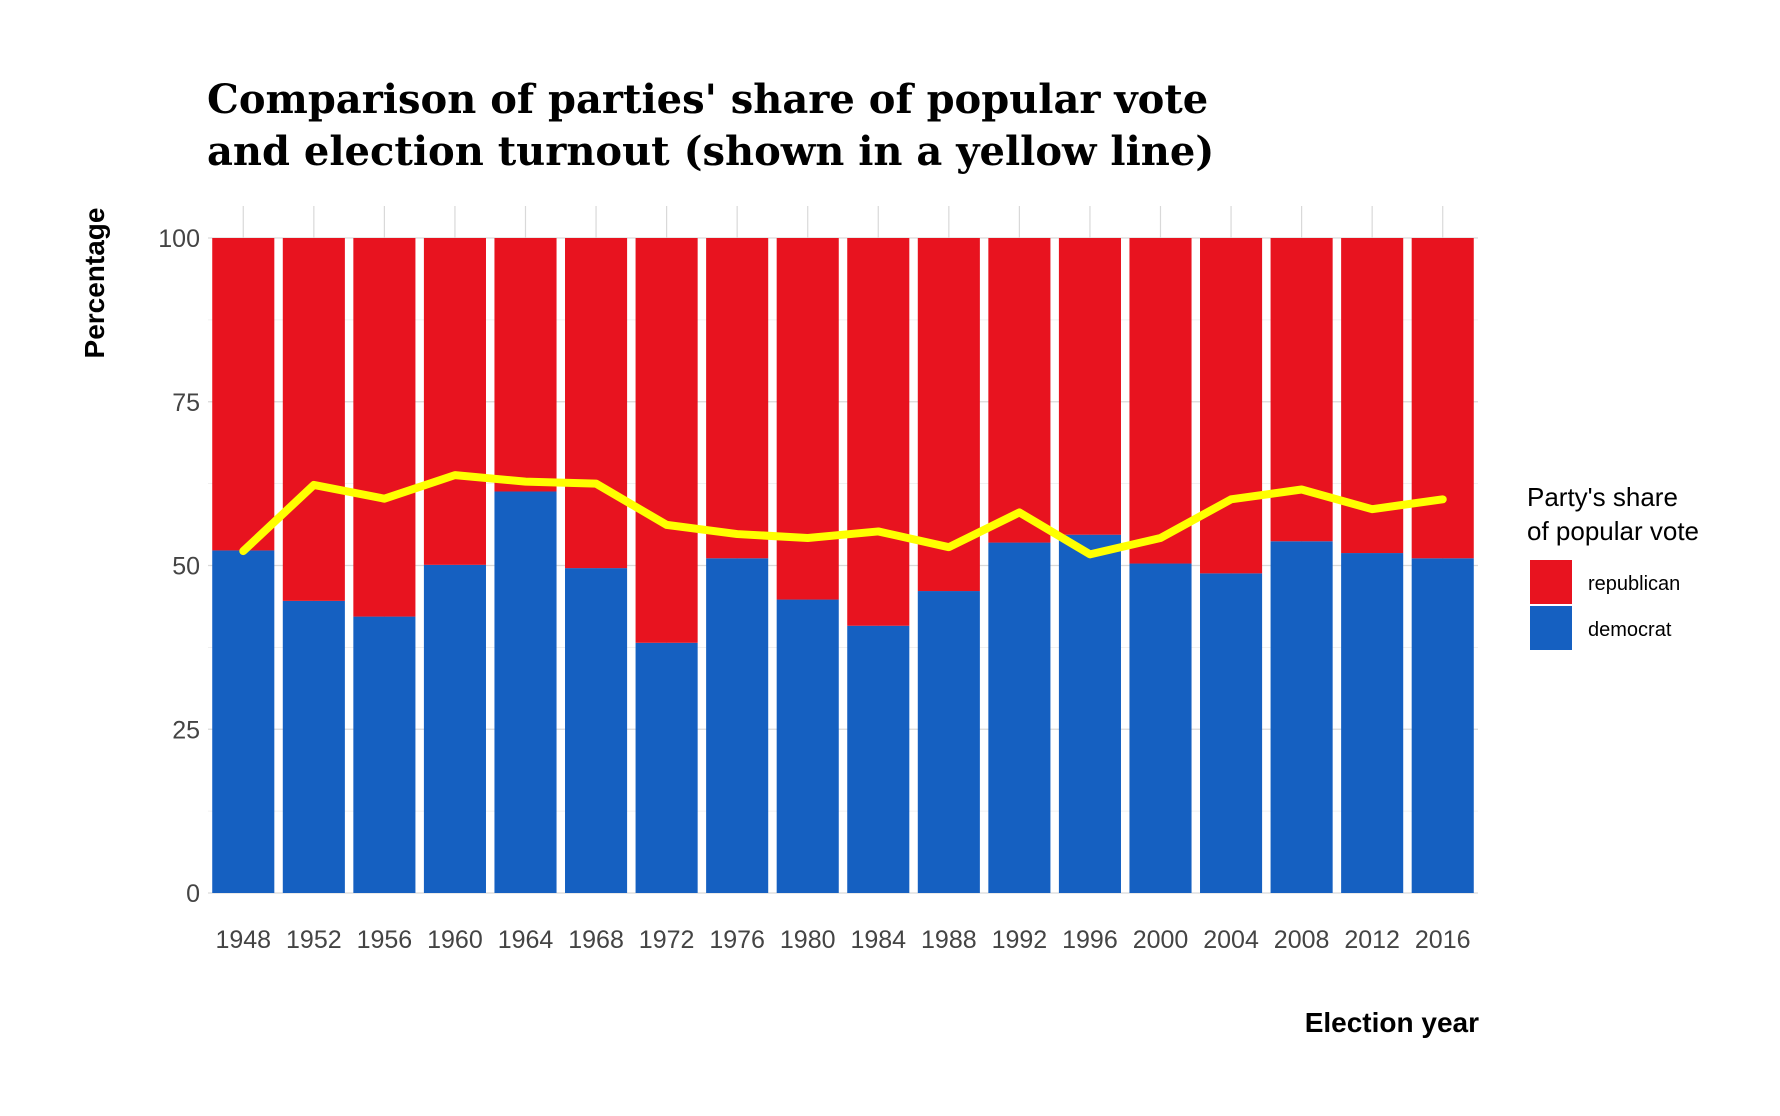 This screenshot has width=1780, height=1116. I want to click on x-tick-label-1964: 1964, so click(526, 940).